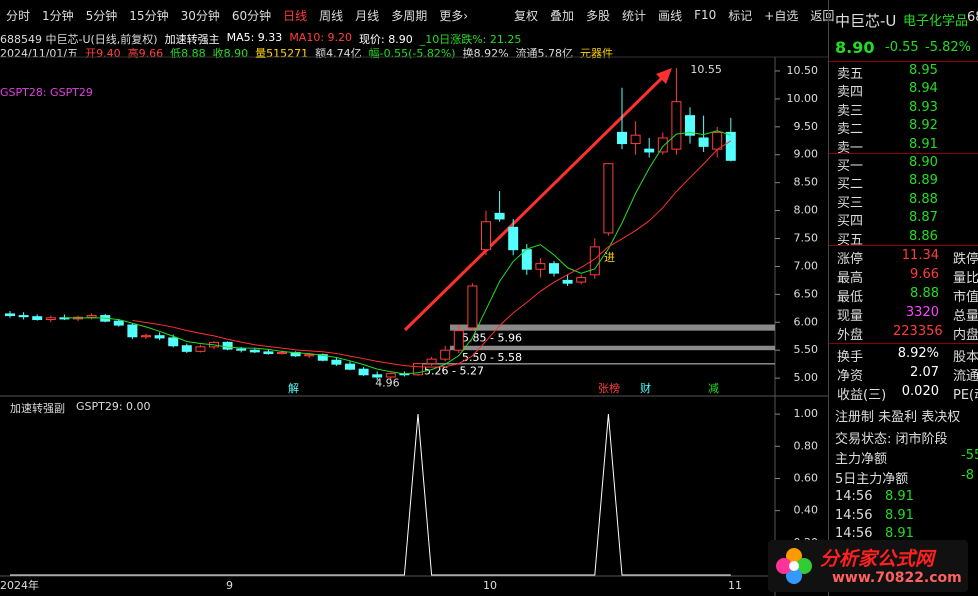 The height and width of the screenshot is (596, 978). What do you see at coordinates (806, 265) in the screenshot?
I see `y-tick-label: 7.00` at bounding box center [806, 265].